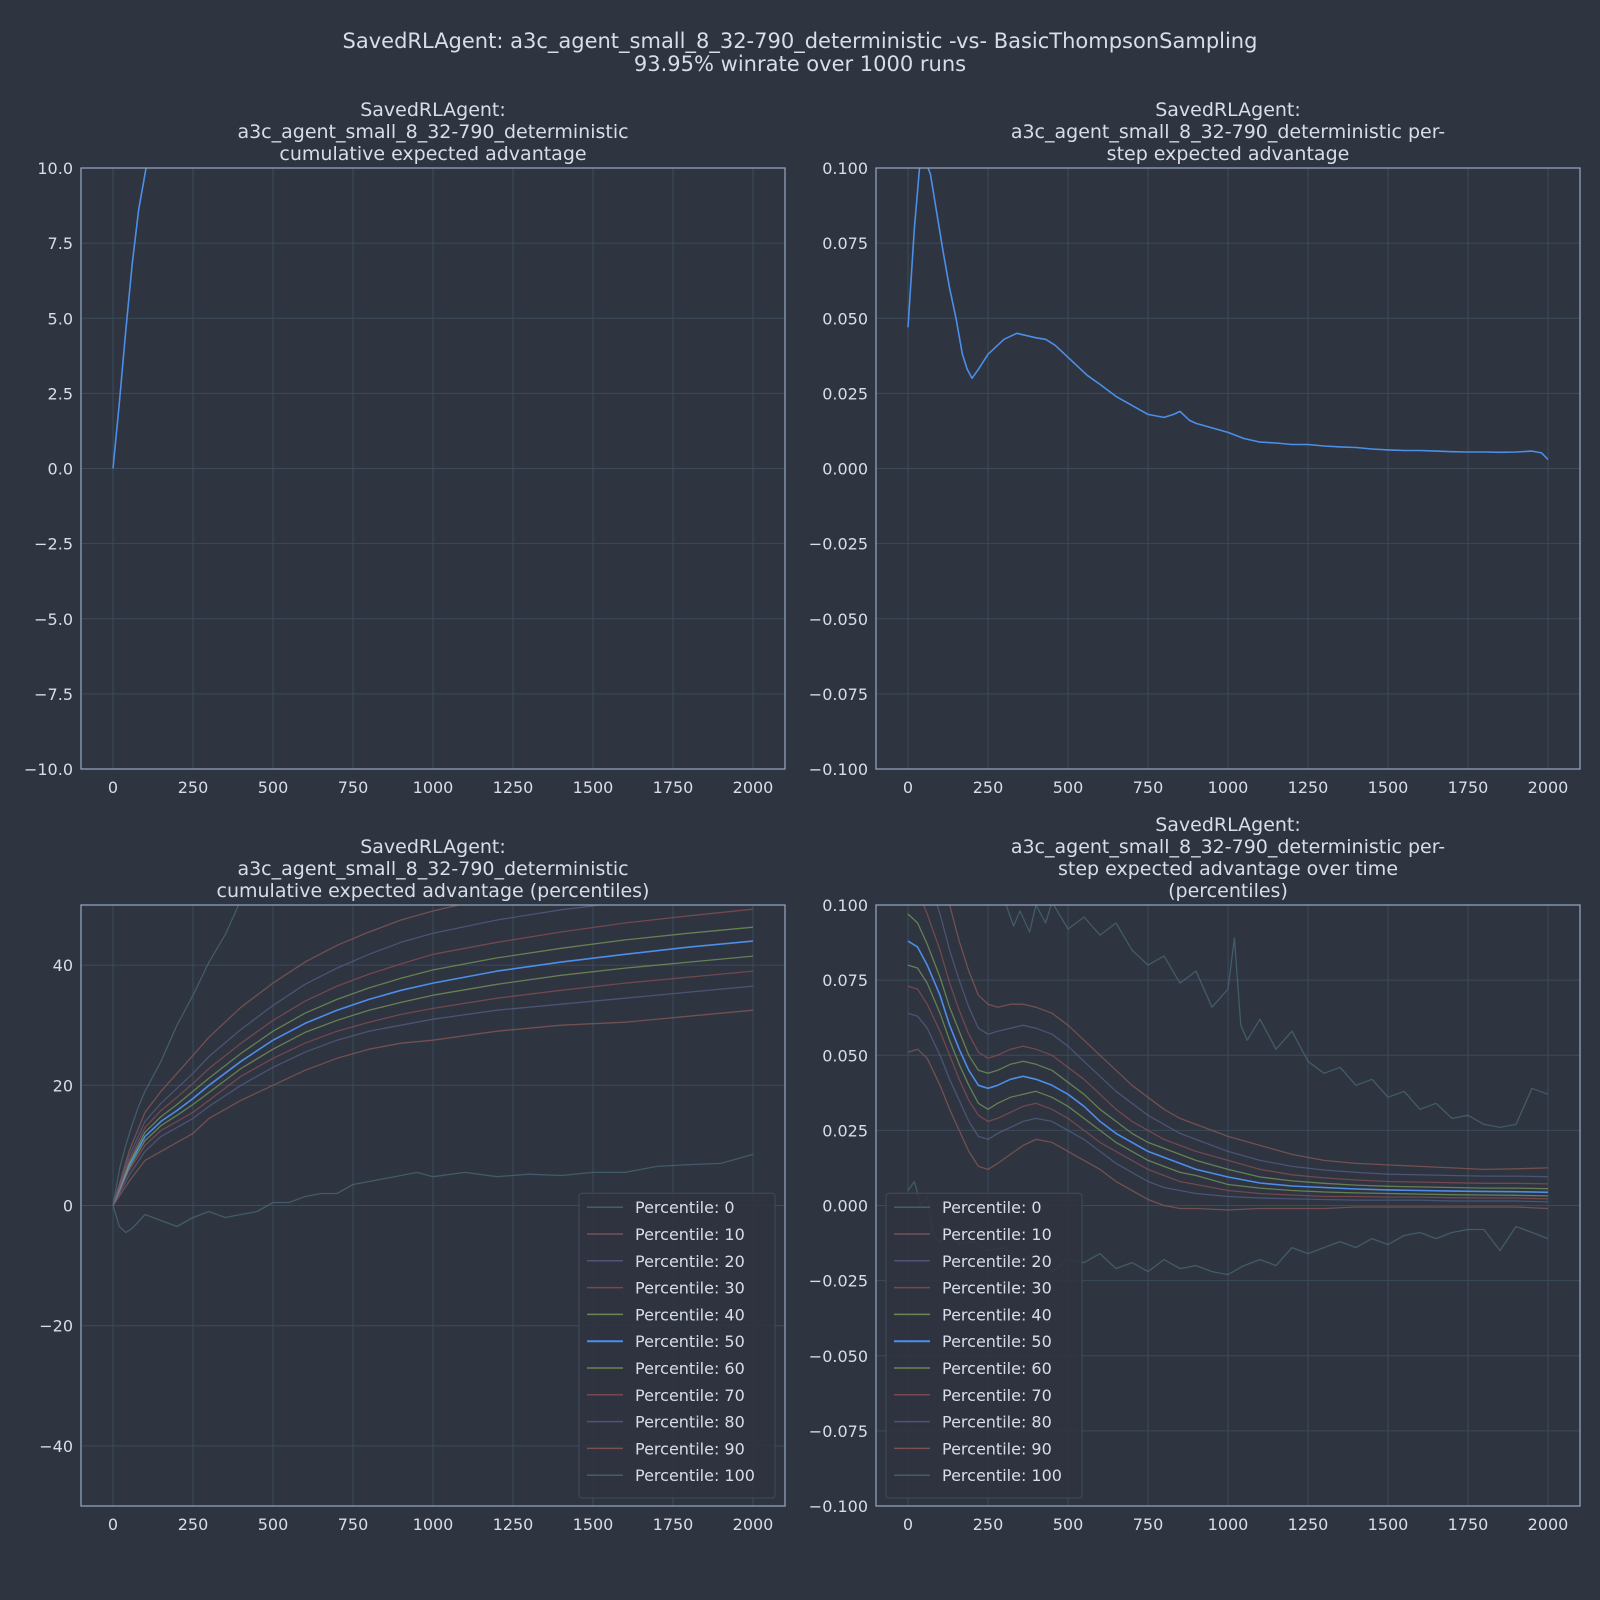  What do you see at coordinates (1228, 869) in the screenshot?
I see `chart-title-line: step expected advantage over time` at bounding box center [1228, 869].